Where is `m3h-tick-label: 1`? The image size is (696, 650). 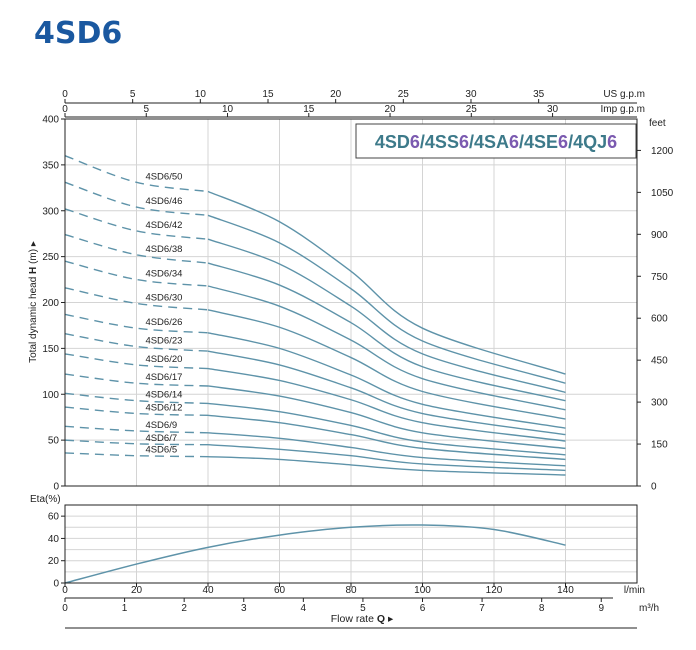 m3h-tick-label: 1 is located at coordinates (125, 608).